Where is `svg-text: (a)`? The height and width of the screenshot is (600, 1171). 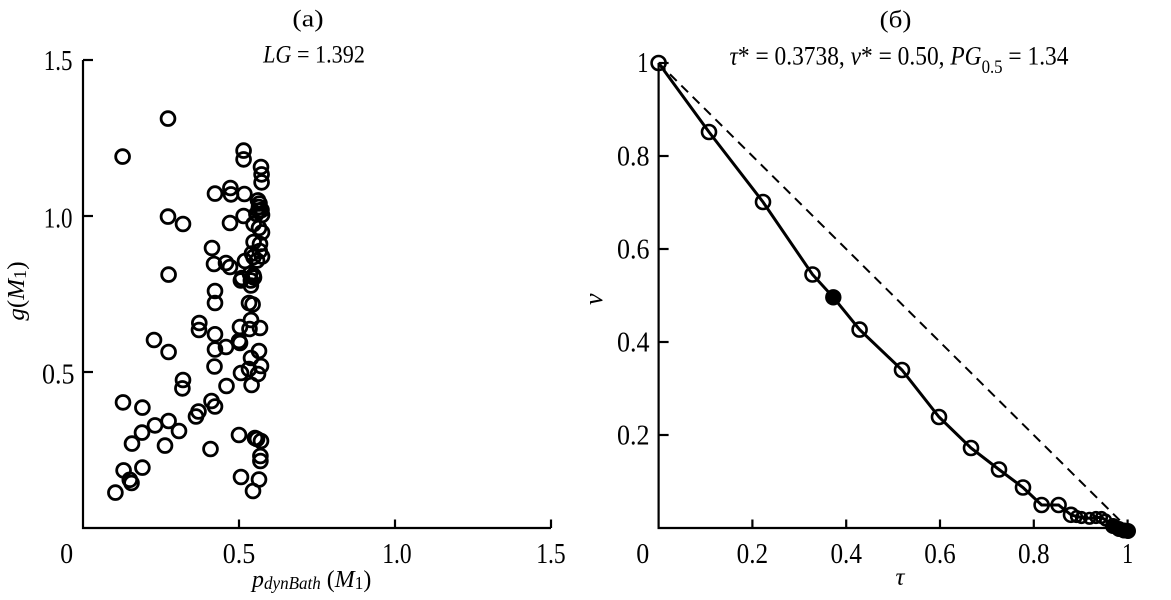
svg-text: (a) is located at coordinates (307, 18).